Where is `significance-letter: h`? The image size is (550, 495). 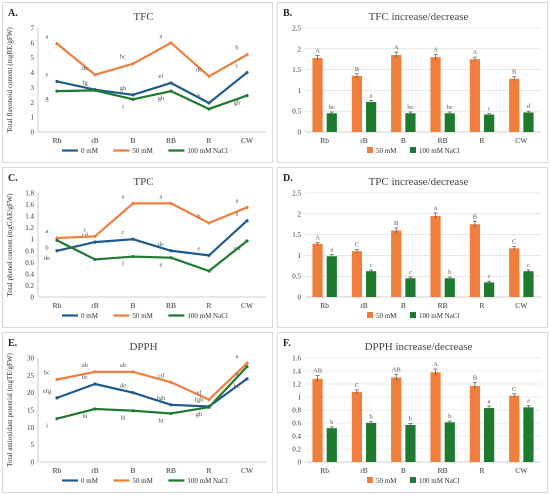 significance-letter: h is located at coordinates (199, 96).